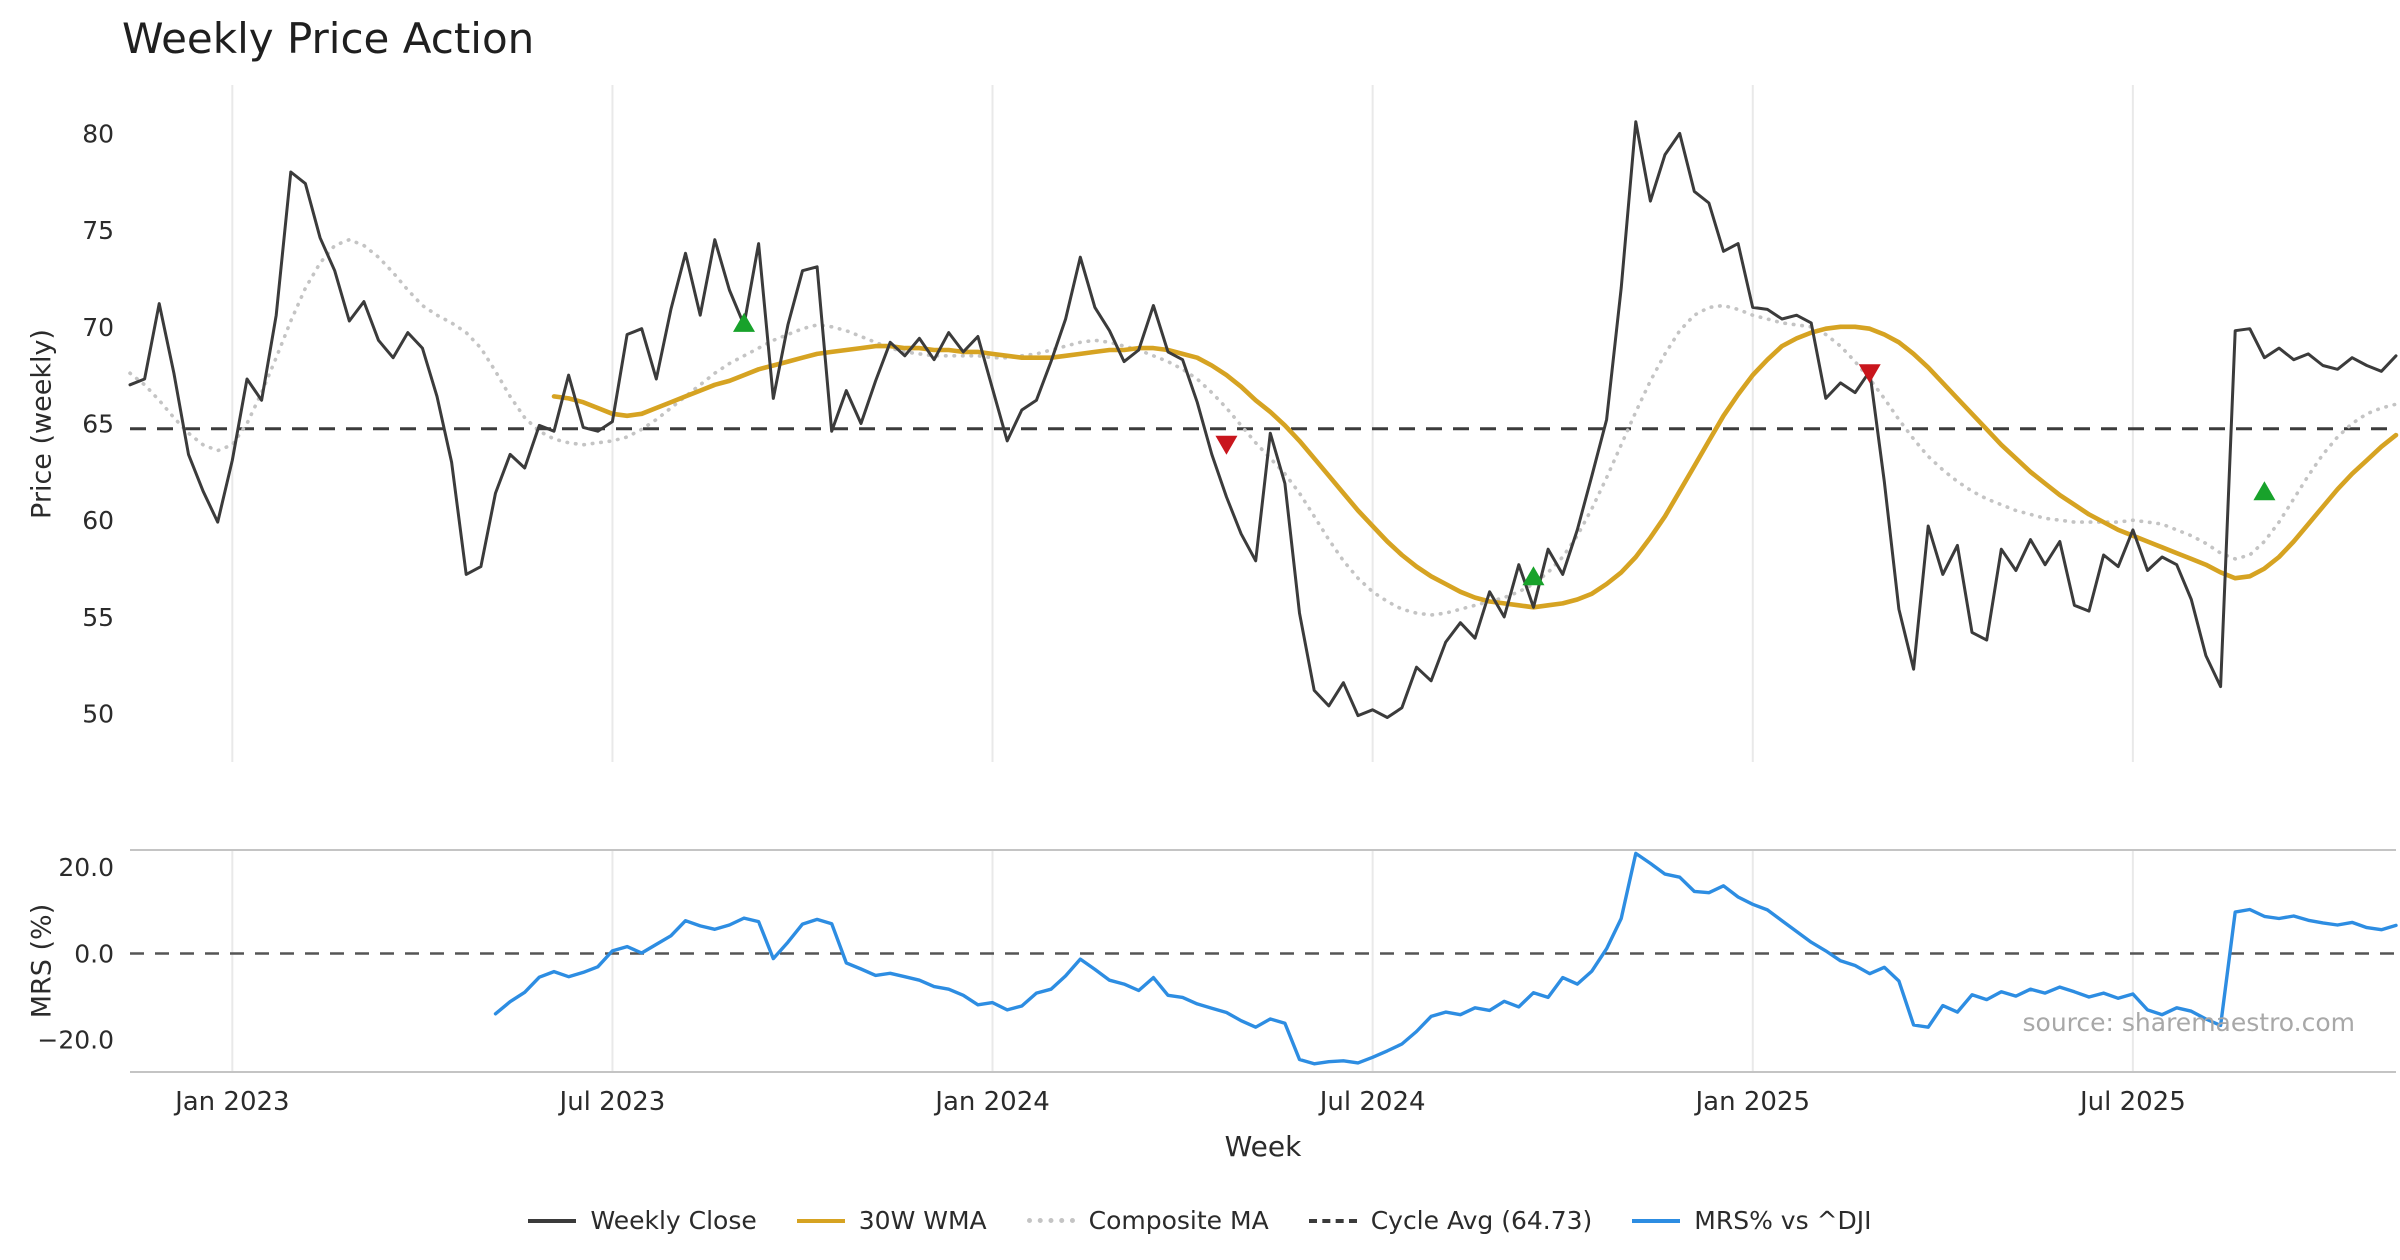 This screenshot has height=1260, width=2400. I want to click on x-tick-label: Jan 2024, so click(991, 1102).